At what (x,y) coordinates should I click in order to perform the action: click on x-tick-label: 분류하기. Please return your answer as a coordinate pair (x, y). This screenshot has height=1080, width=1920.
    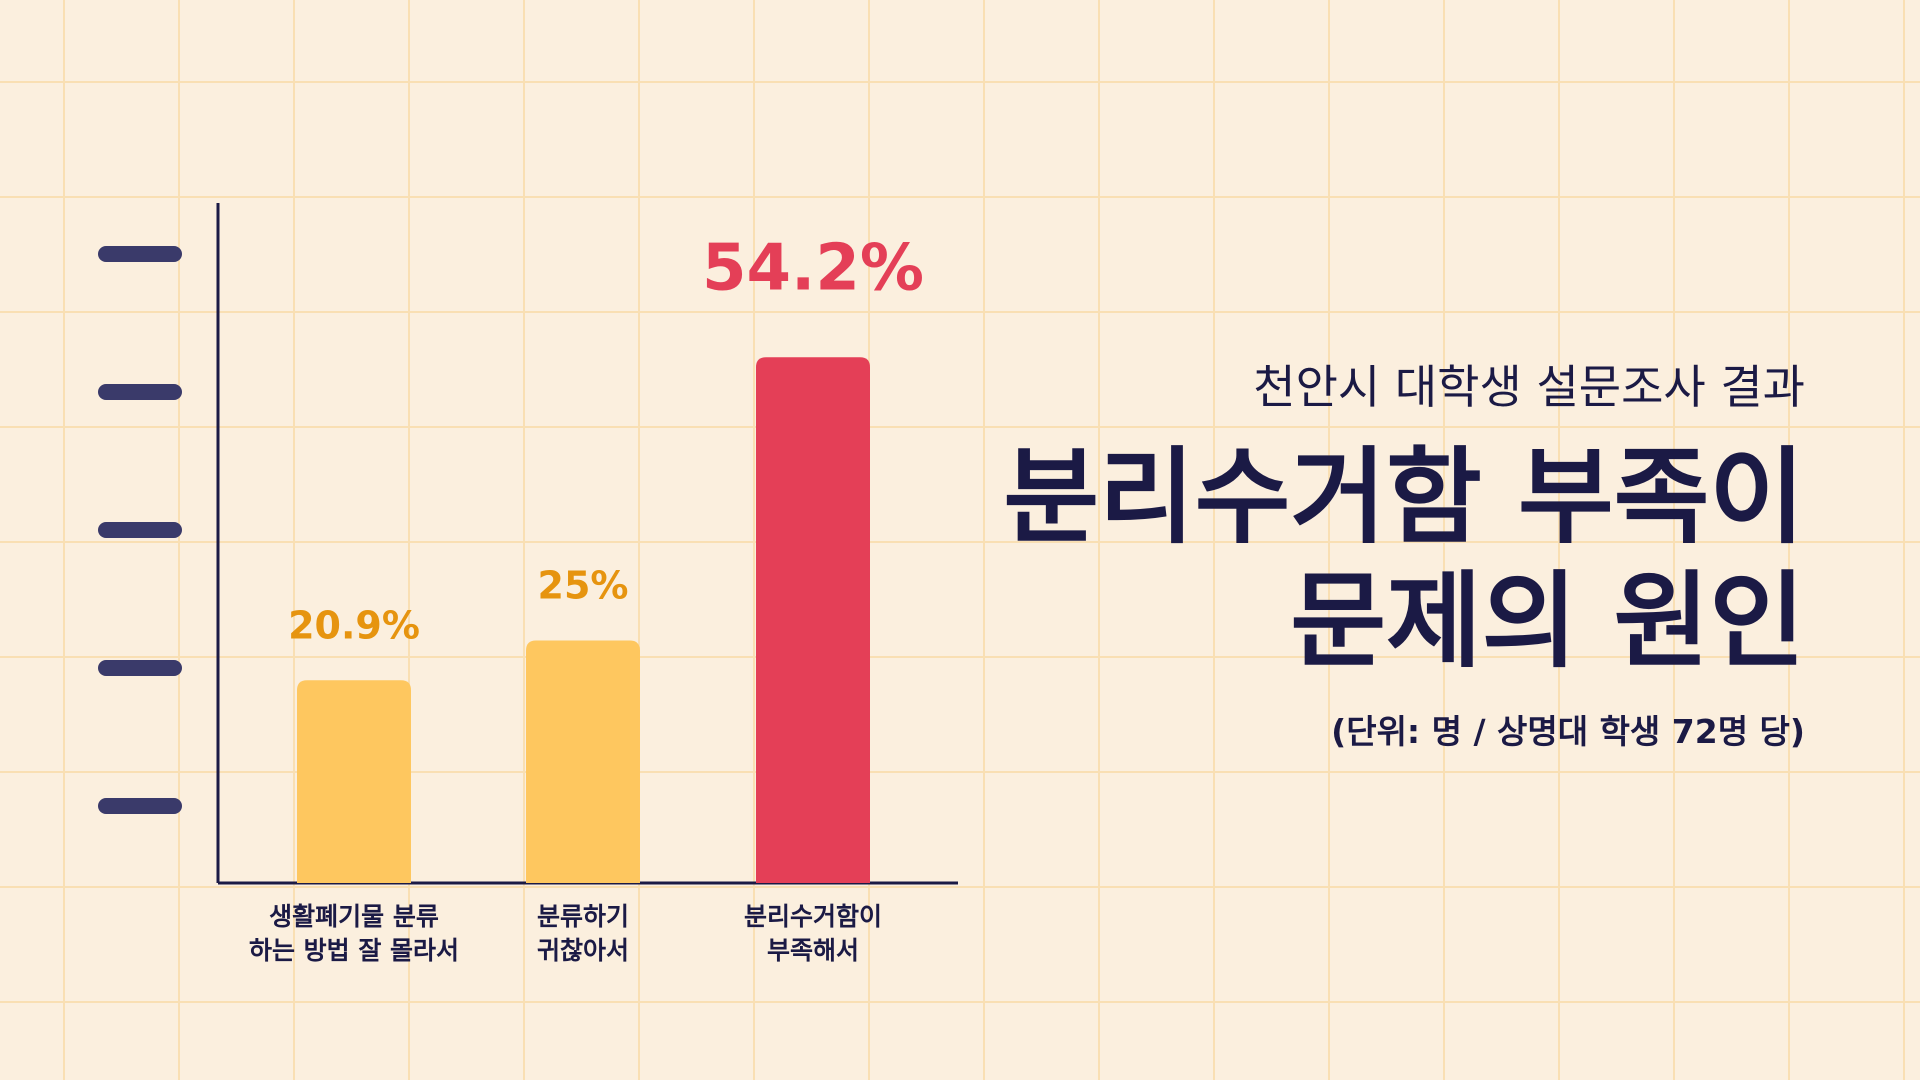
    Looking at the image, I should click on (583, 916).